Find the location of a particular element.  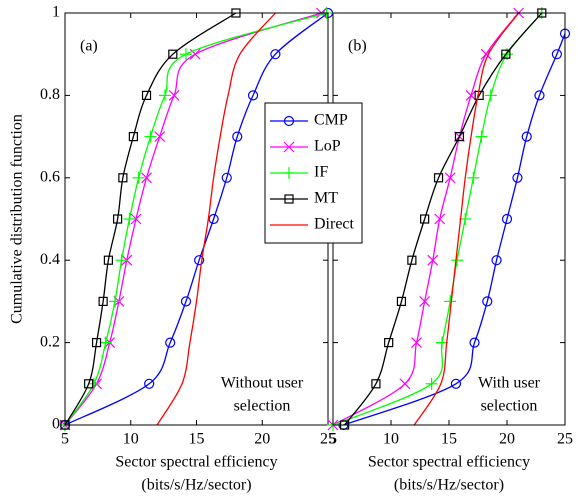

y-axis-label: Cumulative distribution function is located at coordinates (17, 219).